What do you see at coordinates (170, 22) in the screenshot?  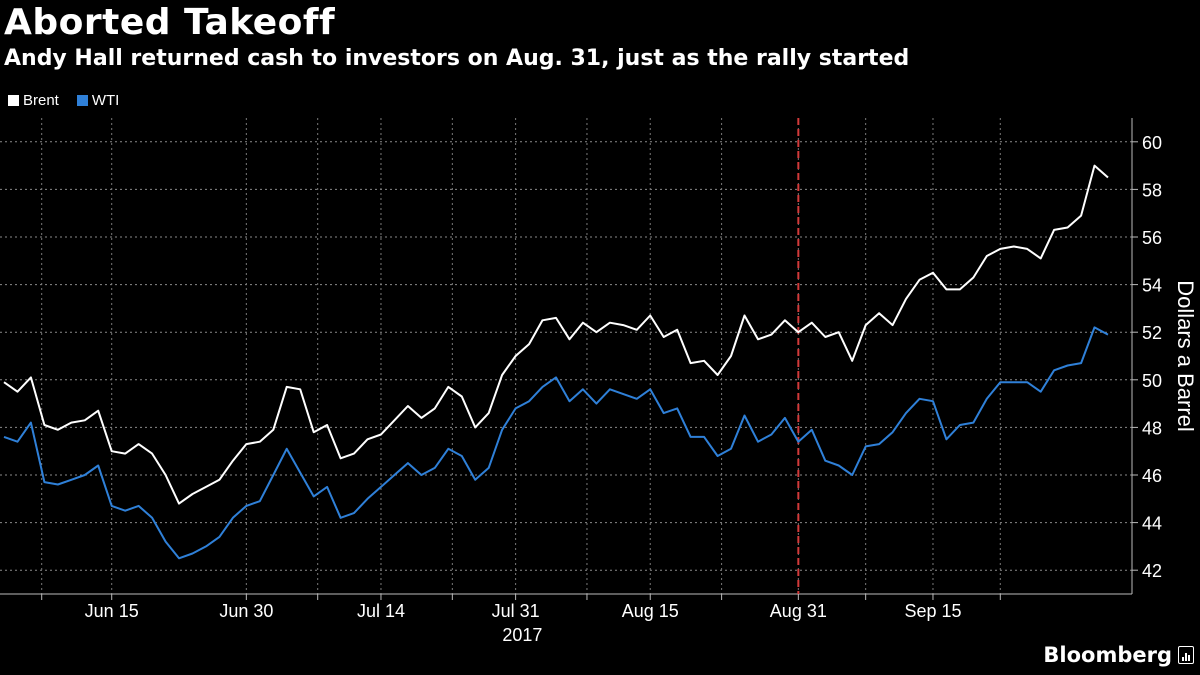 I see `chart-title: Aborted Takeoff` at bounding box center [170, 22].